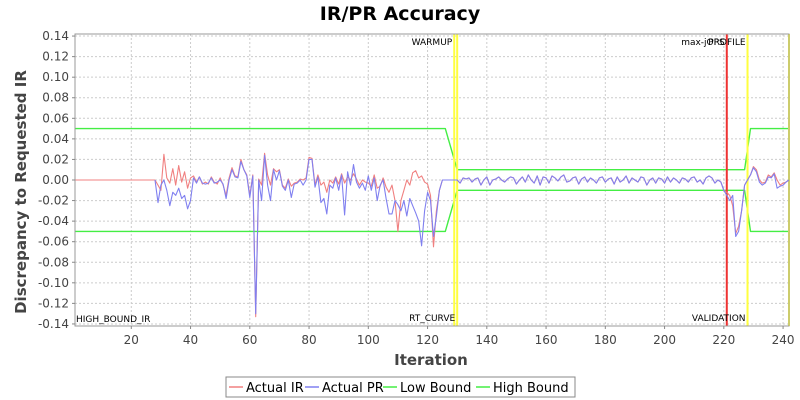  Describe the element at coordinates (55, 98) in the screenshot. I see `y-tick-label-11: 0.08` at that location.